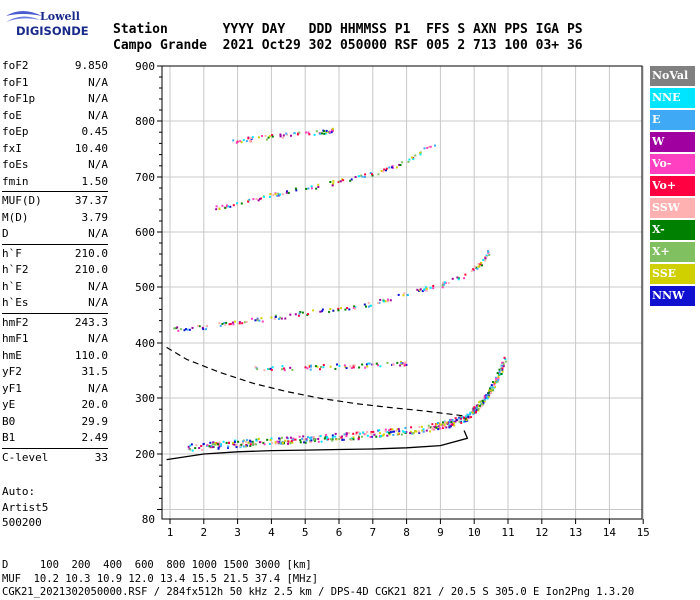 The height and width of the screenshot is (600, 700). I want to click on param-name: D, so click(5, 233).